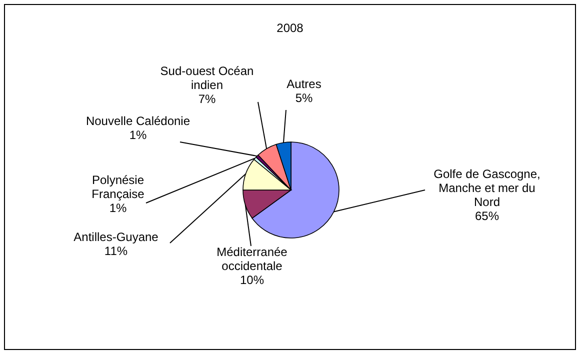  What do you see at coordinates (304, 84) in the screenshot?
I see `slice-label: Autres` at bounding box center [304, 84].